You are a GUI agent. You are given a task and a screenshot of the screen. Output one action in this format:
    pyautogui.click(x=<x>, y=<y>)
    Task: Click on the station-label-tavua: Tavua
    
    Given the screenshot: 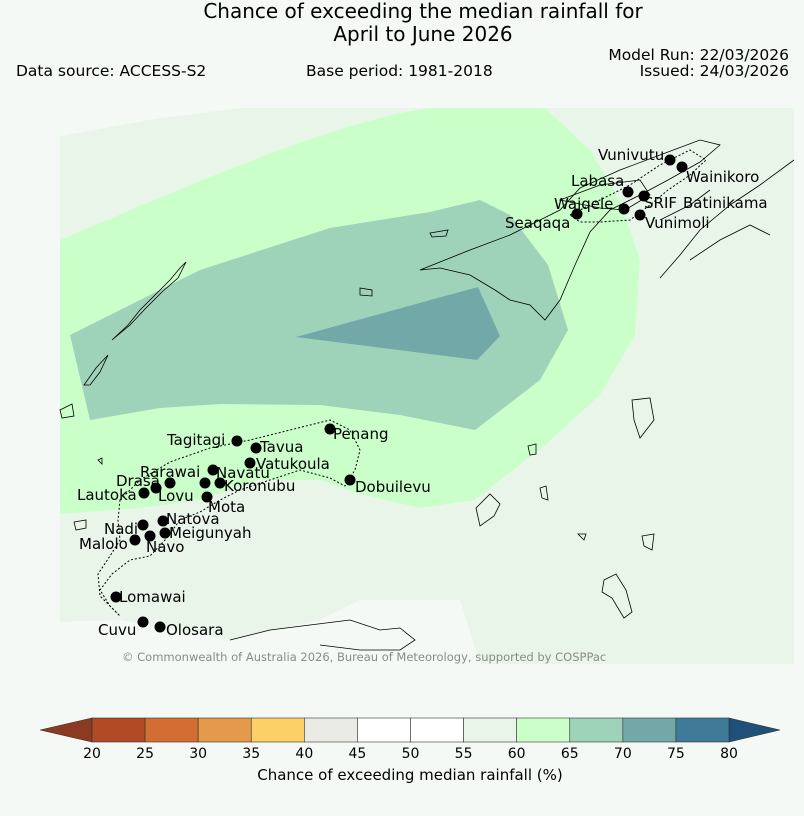 What is the action you would take?
    pyautogui.click(x=281, y=447)
    